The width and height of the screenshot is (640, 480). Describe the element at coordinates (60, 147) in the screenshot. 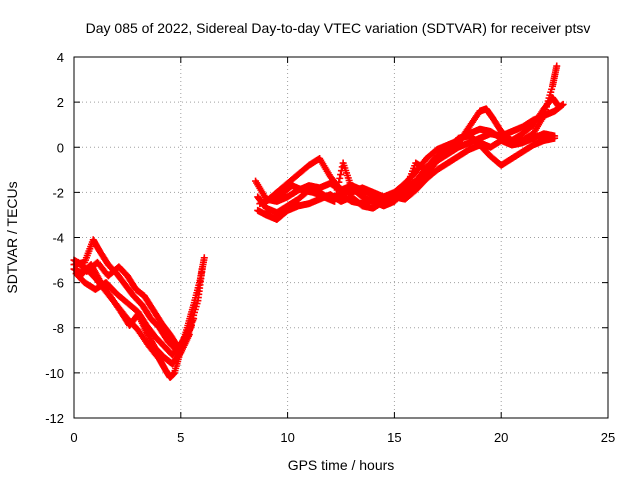

I see `y-tick-label: 0` at that location.